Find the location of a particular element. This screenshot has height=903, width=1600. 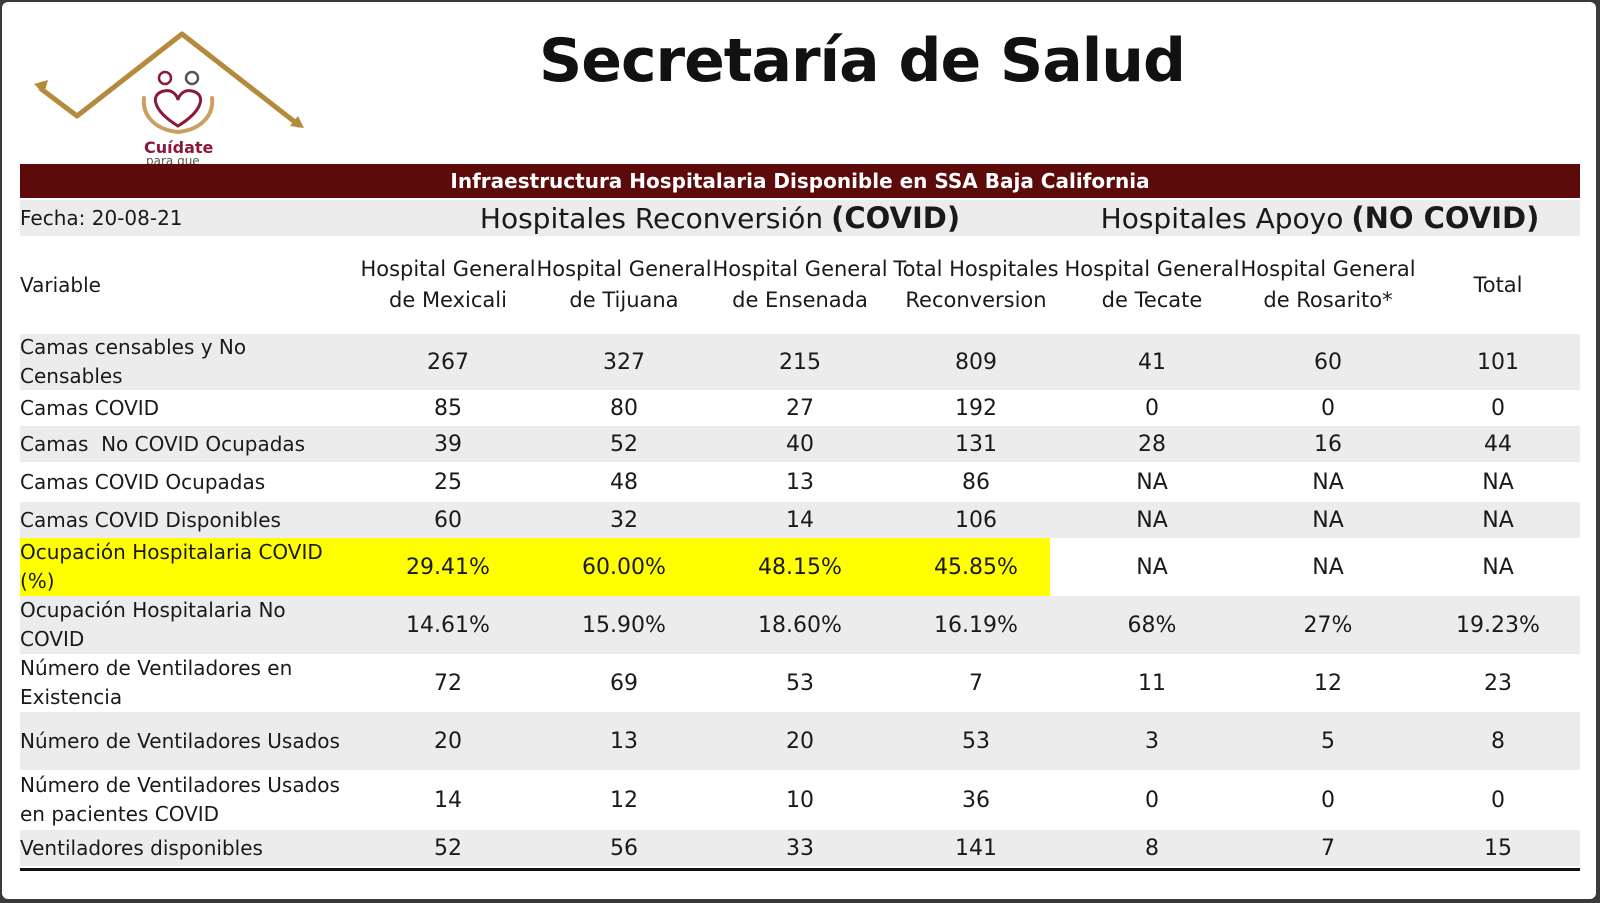

cuidate-logo: Cuídate para que is located at coordinates (177, 96).